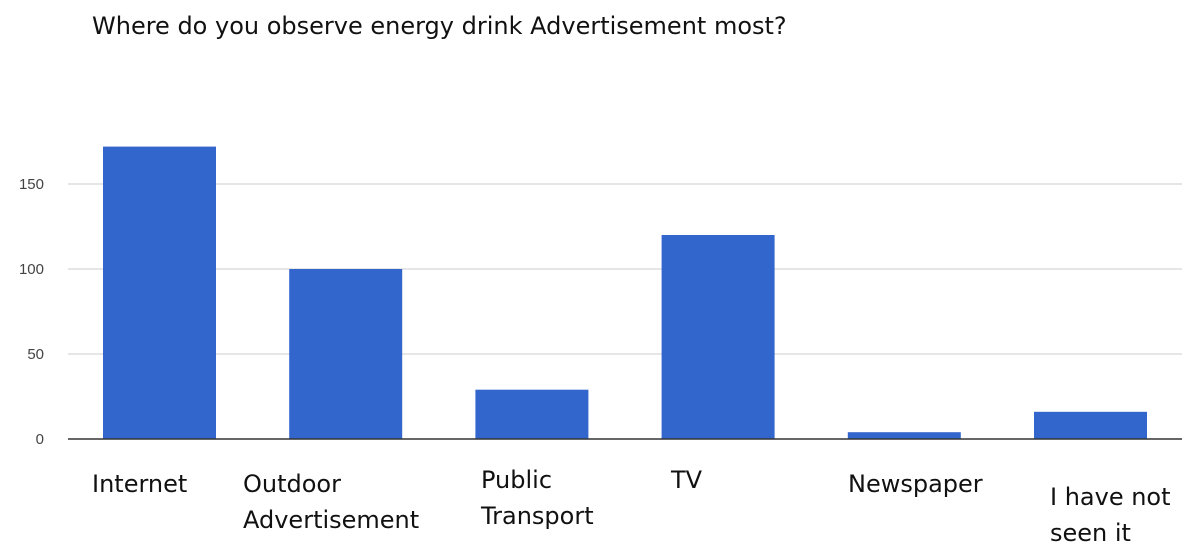 The image size is (1195, 553). I want to click on x-category-label: Outdoor Advertisement, so click(331, 502).